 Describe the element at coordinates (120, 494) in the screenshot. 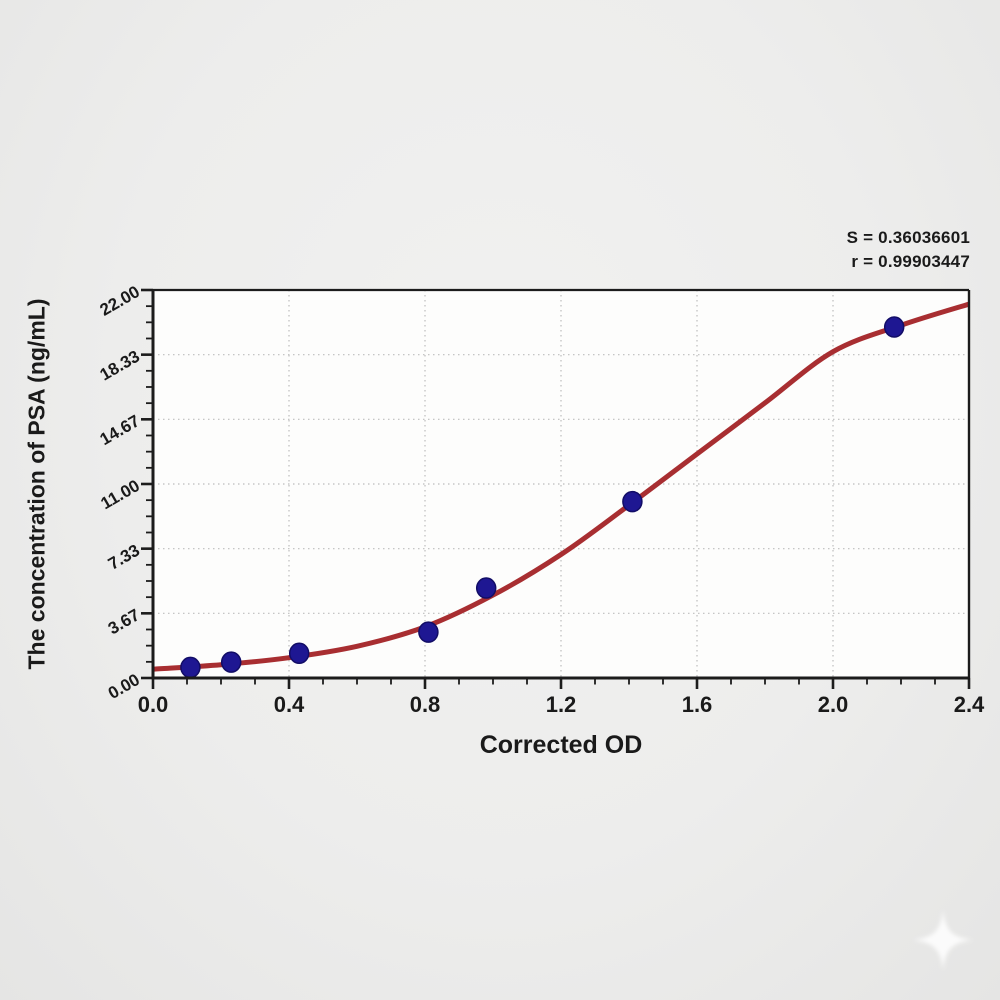

I see `y-tick-label: 11.00` at that location.